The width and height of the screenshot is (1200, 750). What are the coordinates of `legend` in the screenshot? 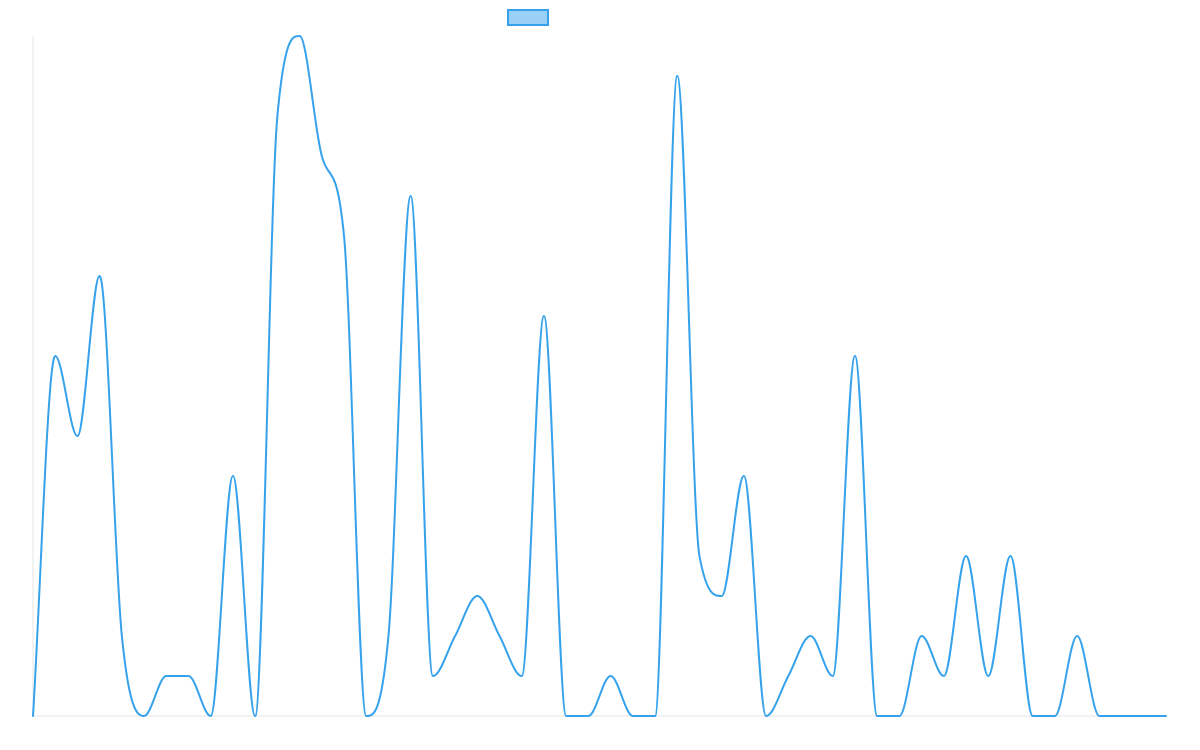 It's located at (528, 17).